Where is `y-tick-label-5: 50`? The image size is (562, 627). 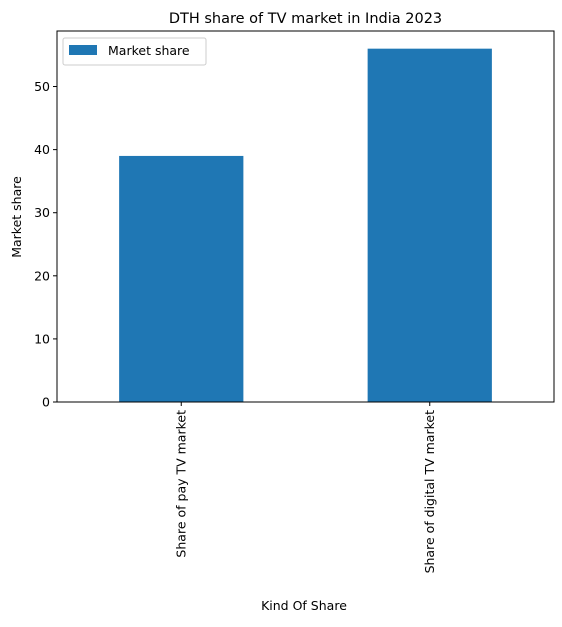 y-tick-label-5: 50 is located at coordinates (42, 86).